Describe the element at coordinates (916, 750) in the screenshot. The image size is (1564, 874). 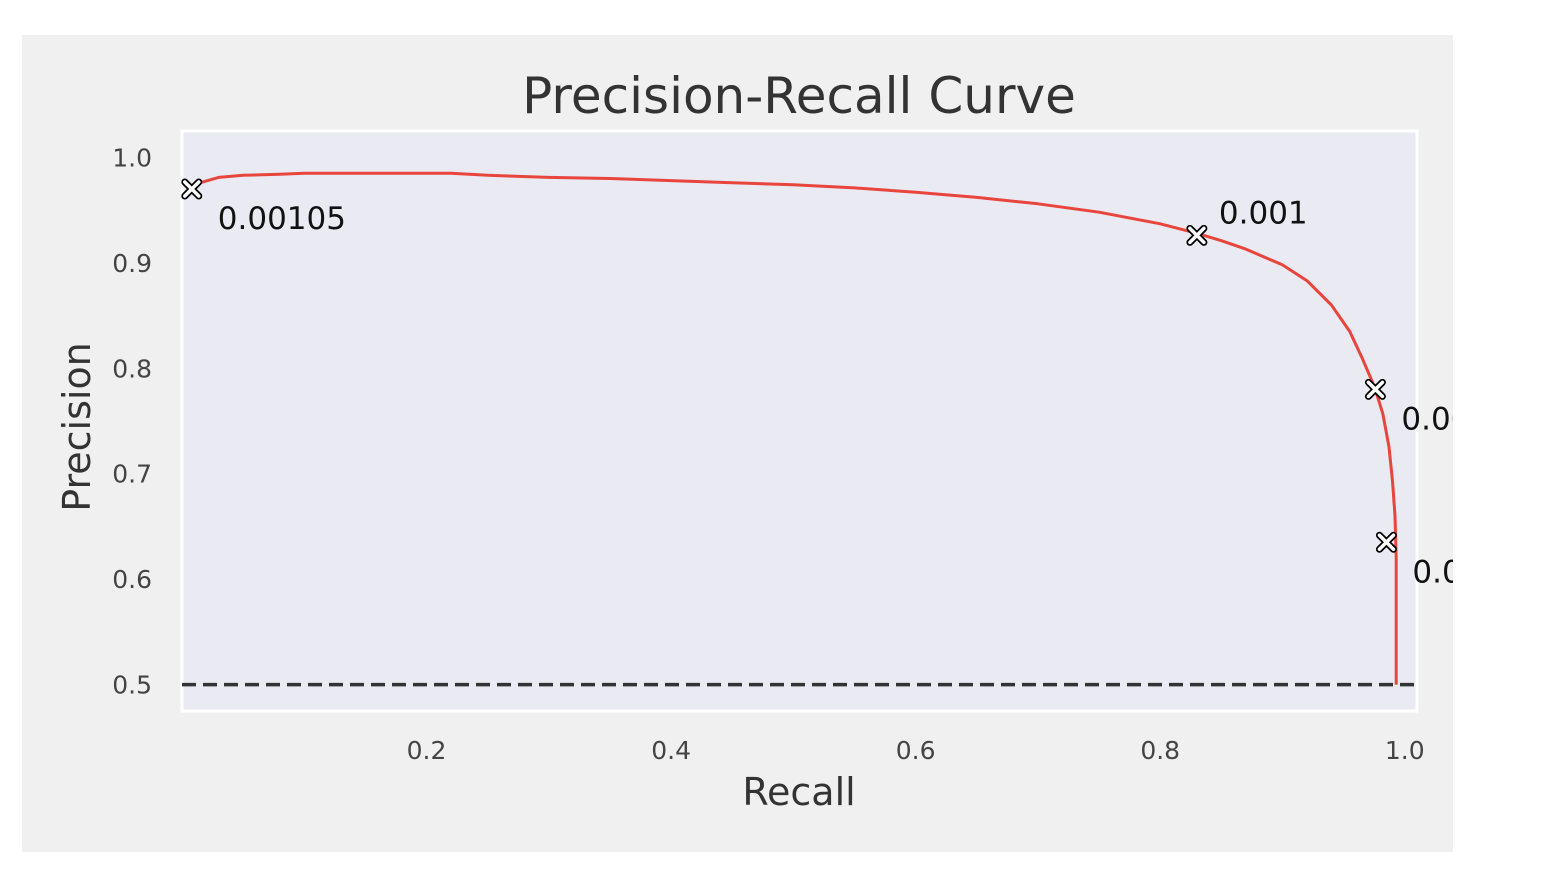
I see `x-tick-label: 0.6` at that location.